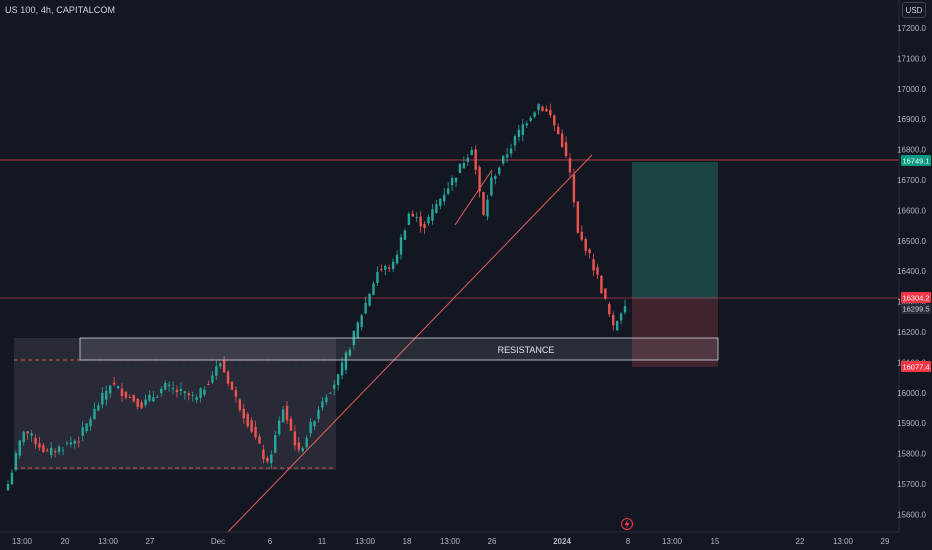  I want to click on current-price-text: 16304.2, so click(915, 298).